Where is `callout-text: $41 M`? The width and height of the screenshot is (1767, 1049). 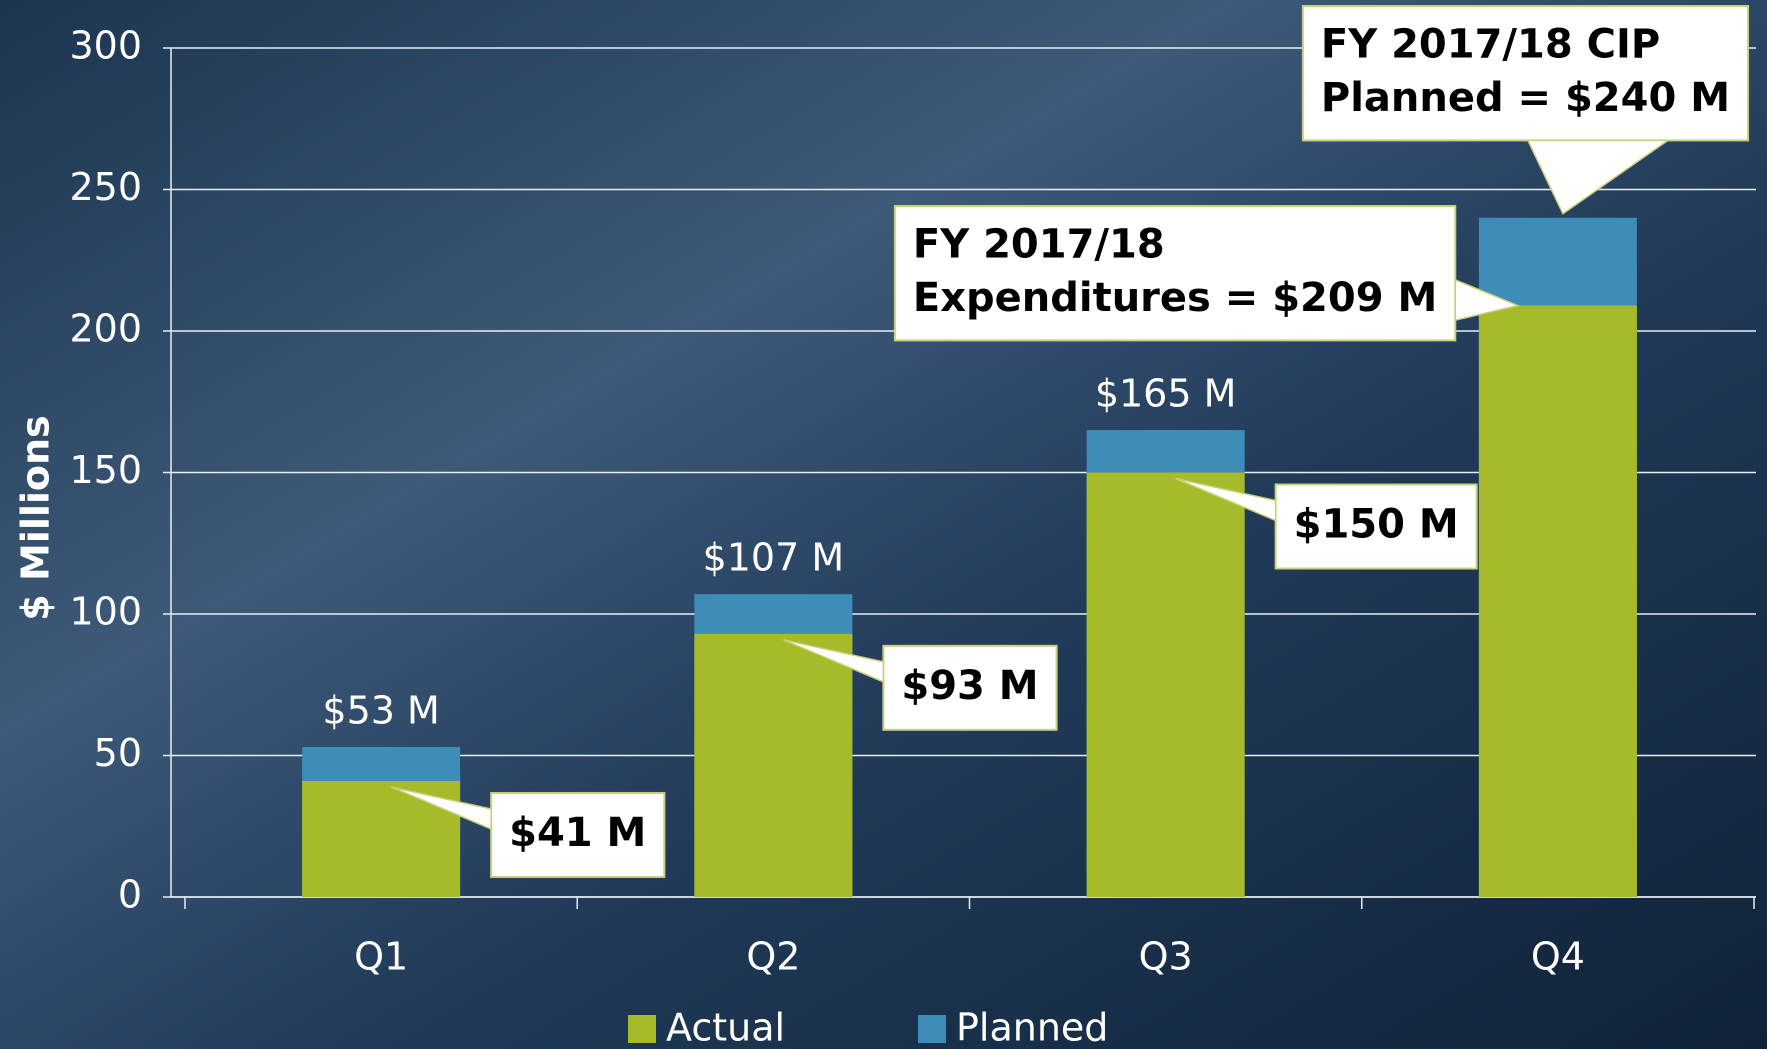 callout-text: $41 M is located at coordinates (577, 833).